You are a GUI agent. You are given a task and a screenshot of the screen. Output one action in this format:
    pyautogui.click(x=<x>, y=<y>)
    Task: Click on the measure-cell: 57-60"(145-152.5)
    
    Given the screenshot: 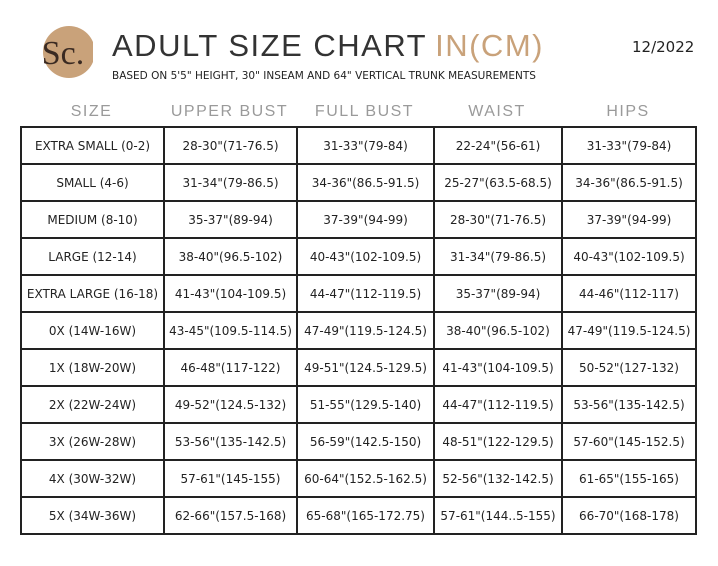 What is the action you would take?
    pyautogui.click(x=629, y=441)
    